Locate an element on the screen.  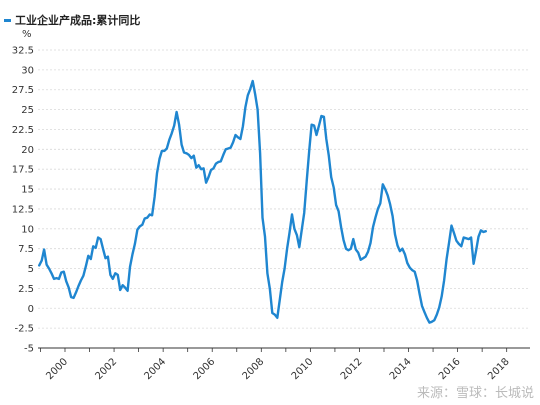
y-tick-label: 32.5 is located at coordinates (23, 51).